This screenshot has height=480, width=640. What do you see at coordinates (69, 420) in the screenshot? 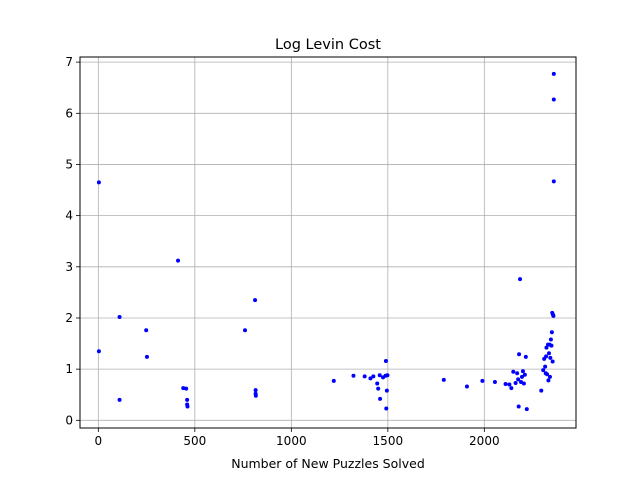
I see `y-tick-label: 0` at bounding box center [69, 420].